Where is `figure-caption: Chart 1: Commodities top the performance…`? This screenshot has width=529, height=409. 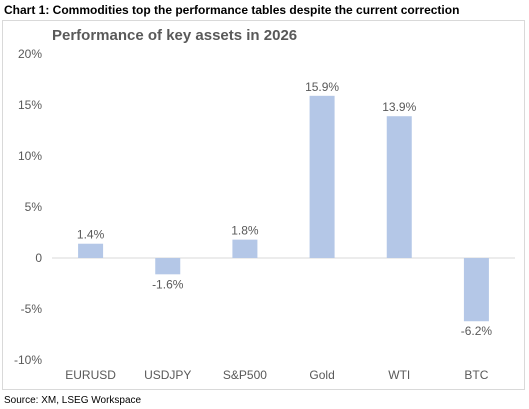 figure-caption: Chart 1: Commodities top the performance… is located at coordinates (232, 10).